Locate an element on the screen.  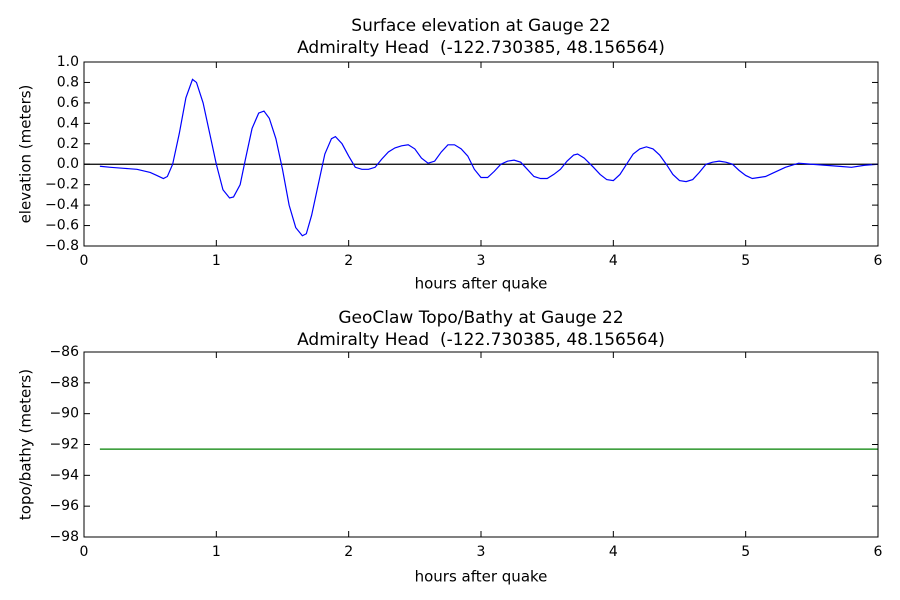
y-tick-label: −0.8 is located at coordinates (62, 246).